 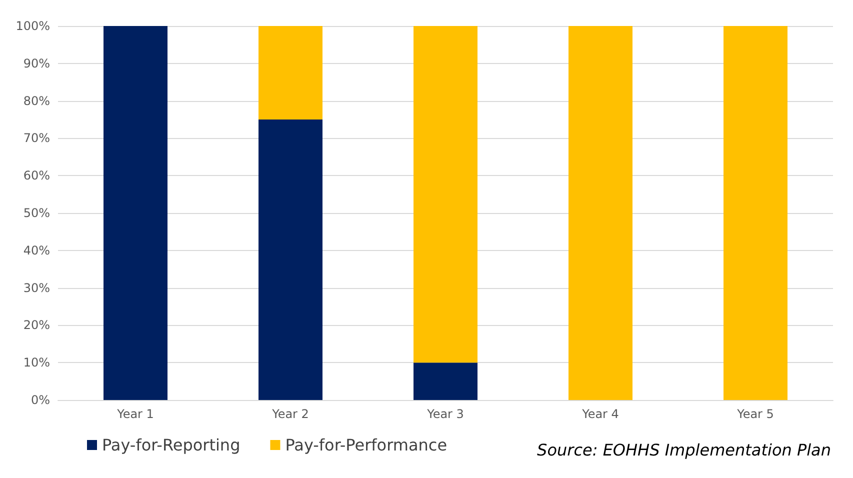 What do you see at coordinates (33, 26) in the screenshot?
I see `y-tick-label: 100%` at bounding box center [33, 26].